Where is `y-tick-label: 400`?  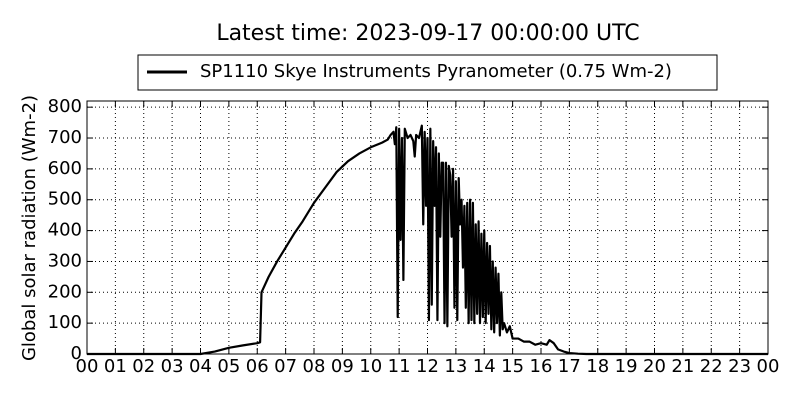 y-tick-label: 400 is located at coordinates (65, 230).